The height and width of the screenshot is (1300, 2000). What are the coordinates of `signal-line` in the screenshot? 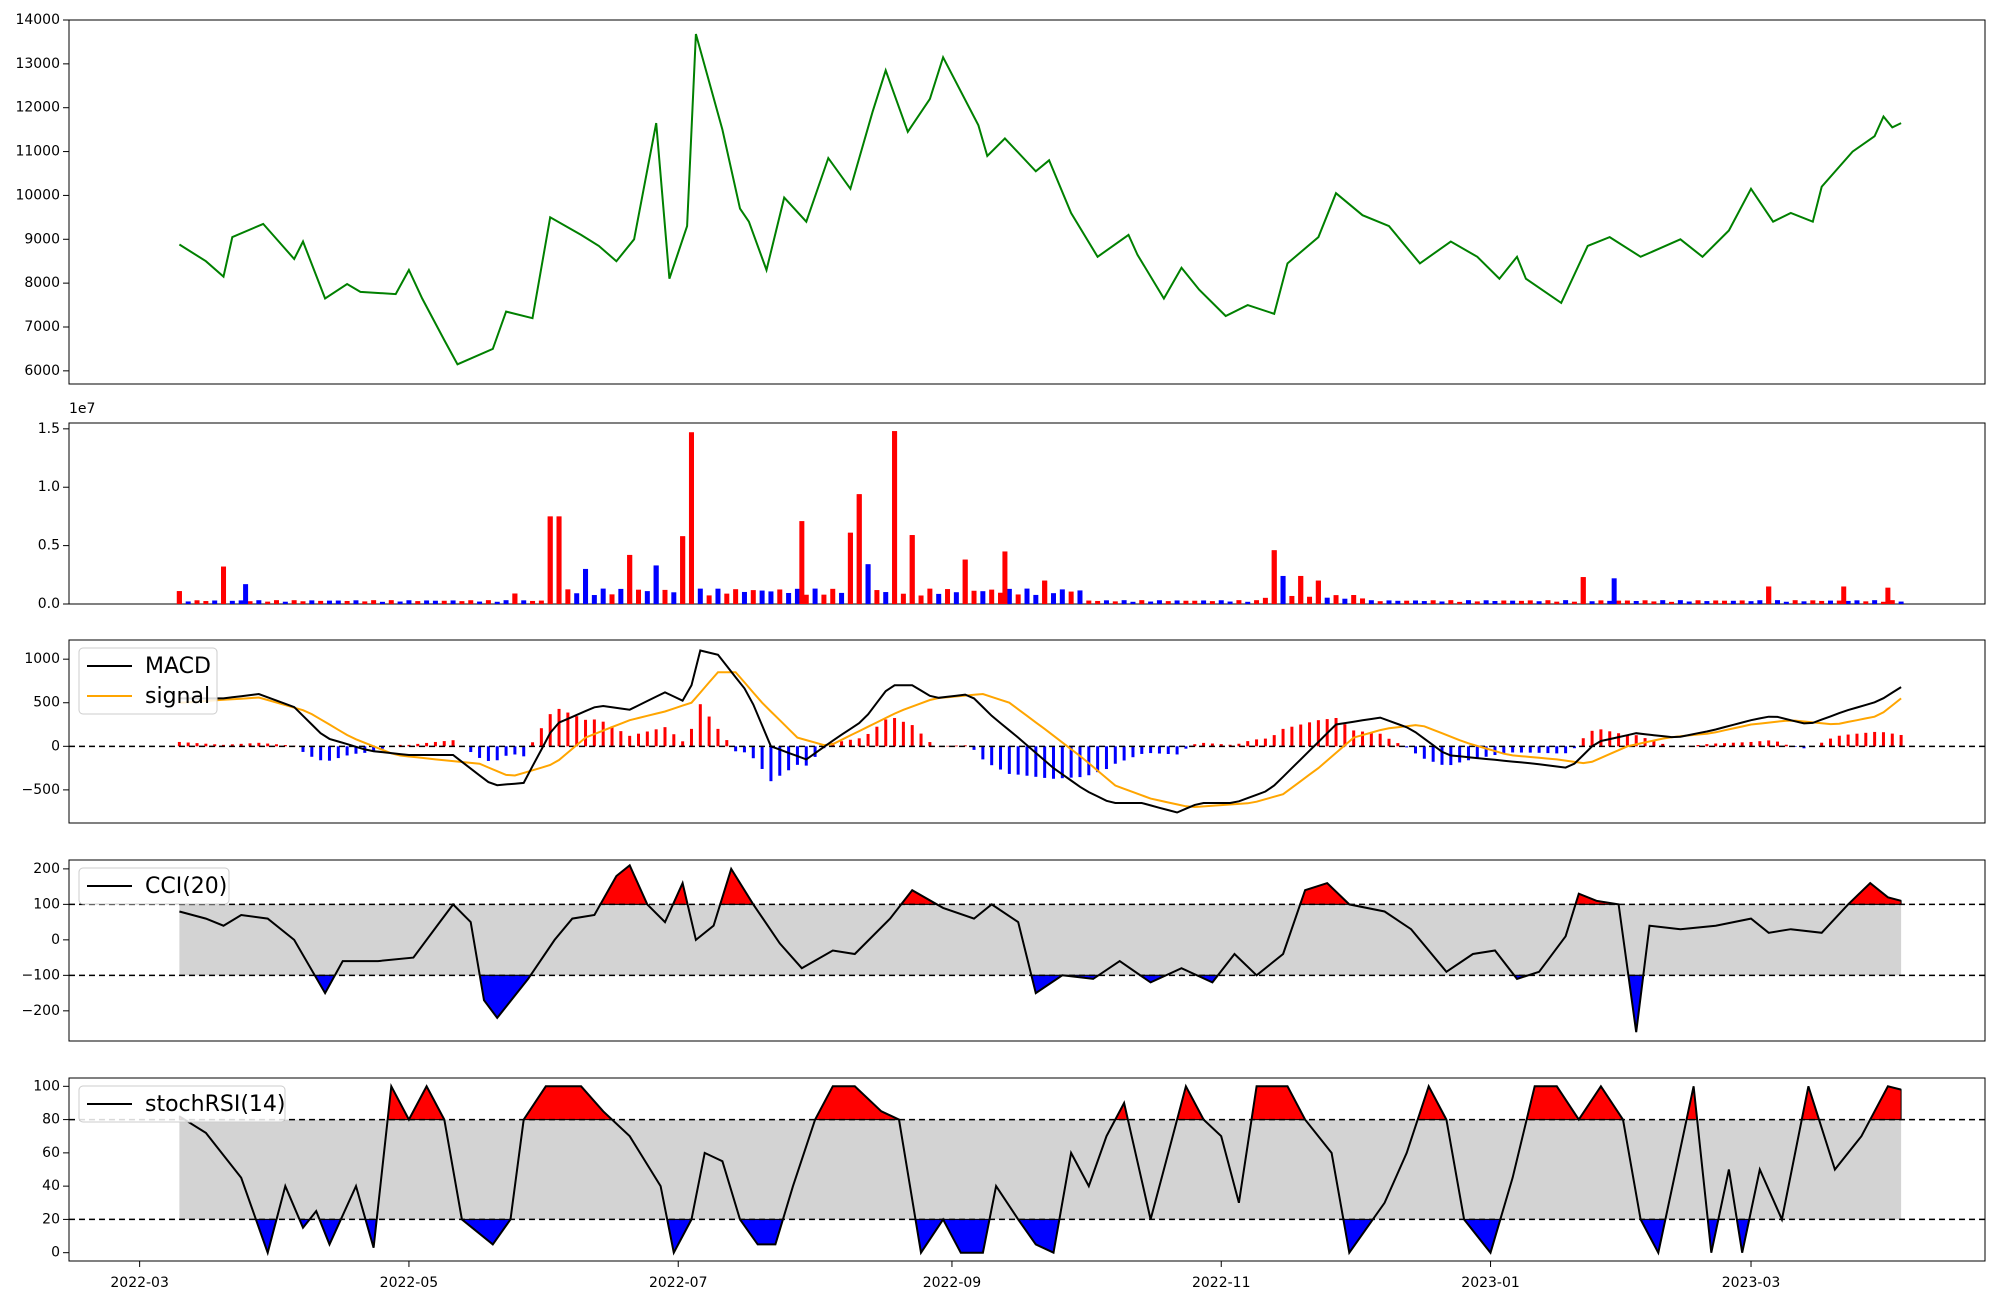 It's located at (1040, 740).